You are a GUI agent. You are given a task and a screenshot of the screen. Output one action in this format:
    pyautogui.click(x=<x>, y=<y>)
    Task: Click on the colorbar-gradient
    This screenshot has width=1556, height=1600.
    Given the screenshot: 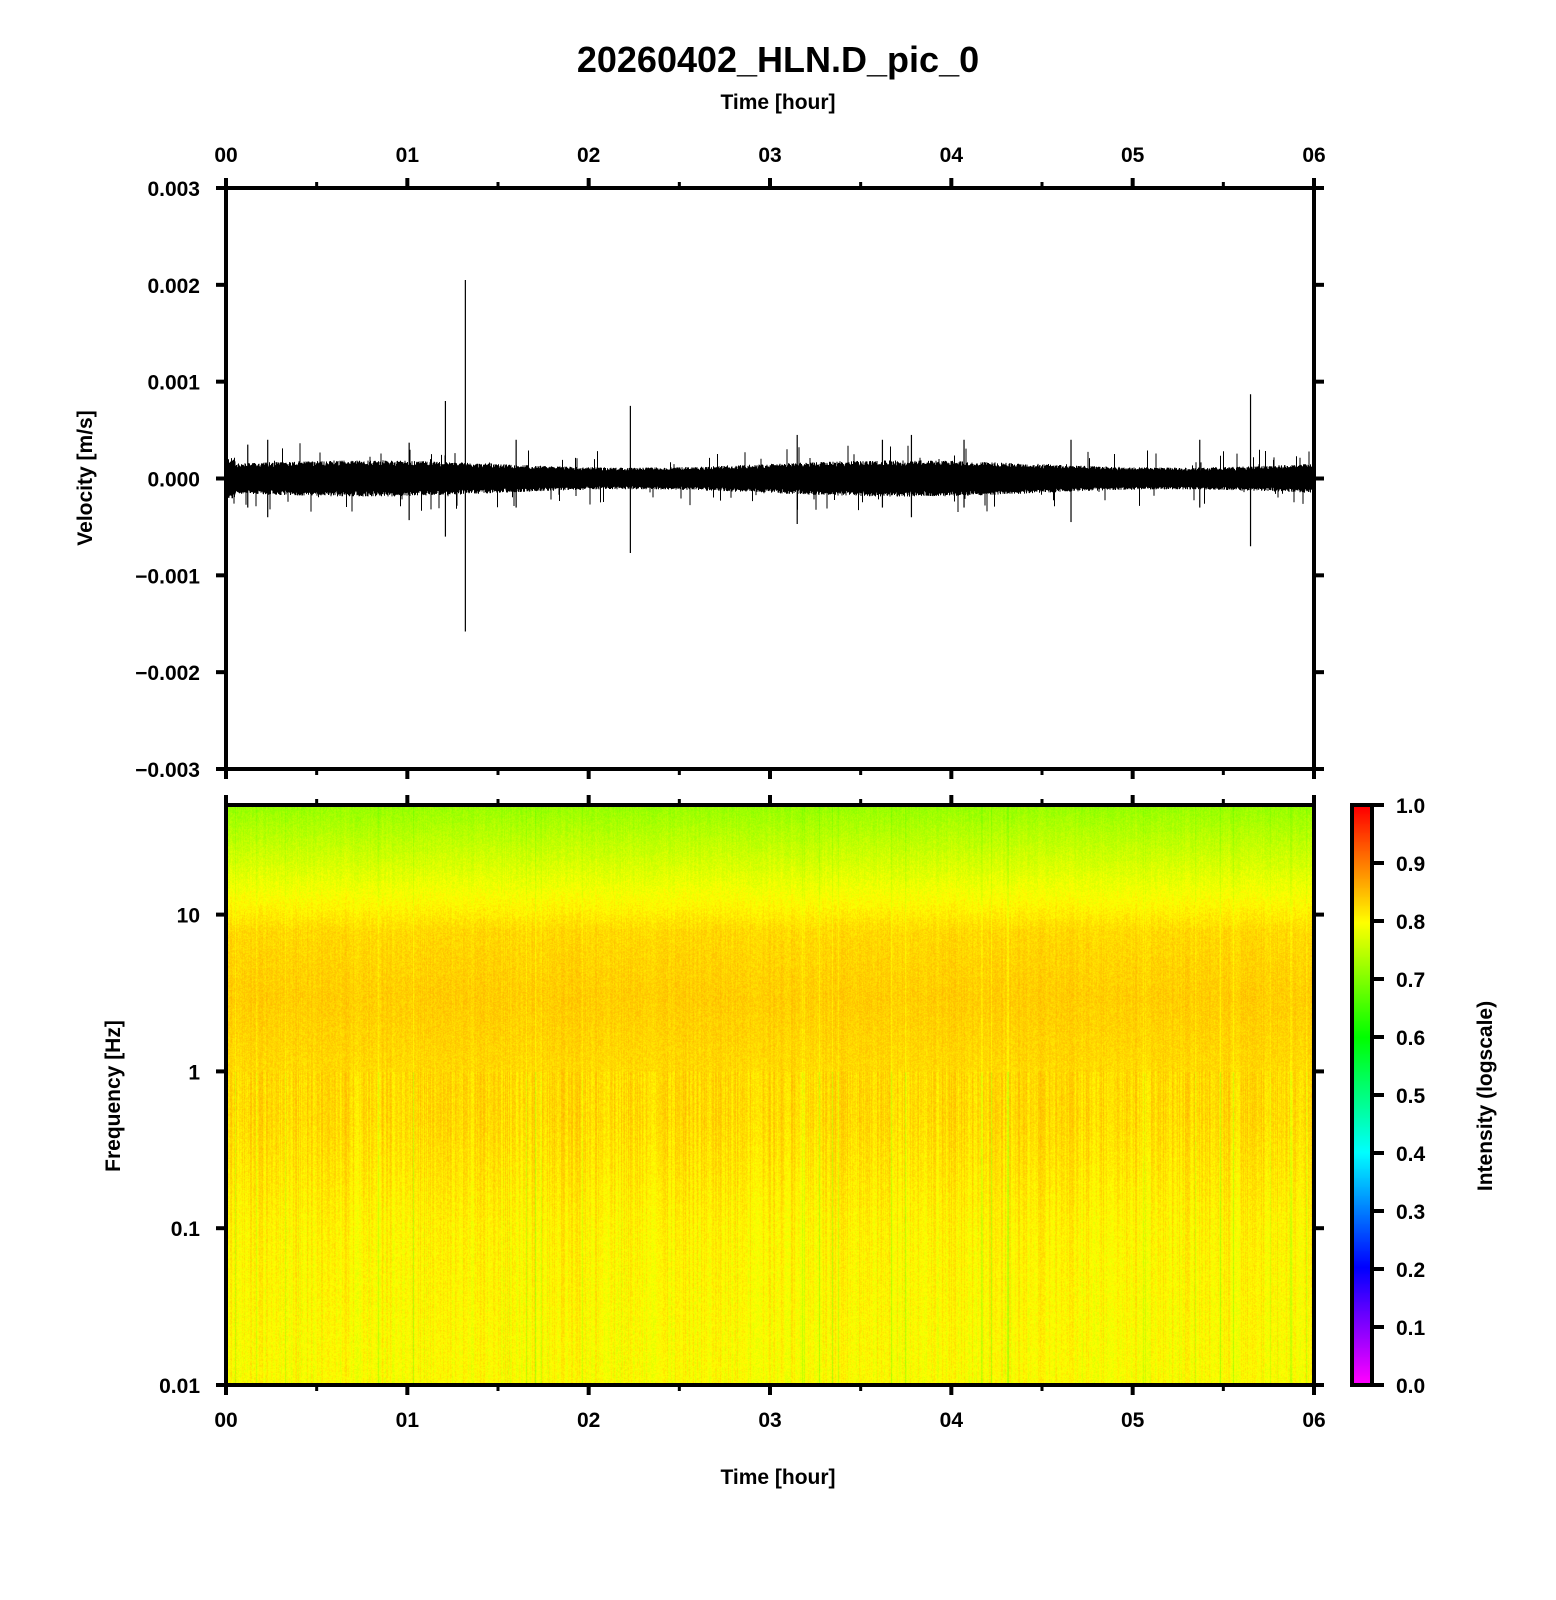 What is the action you would take?
    pyautogui.click(x=1362, y=1095)
    